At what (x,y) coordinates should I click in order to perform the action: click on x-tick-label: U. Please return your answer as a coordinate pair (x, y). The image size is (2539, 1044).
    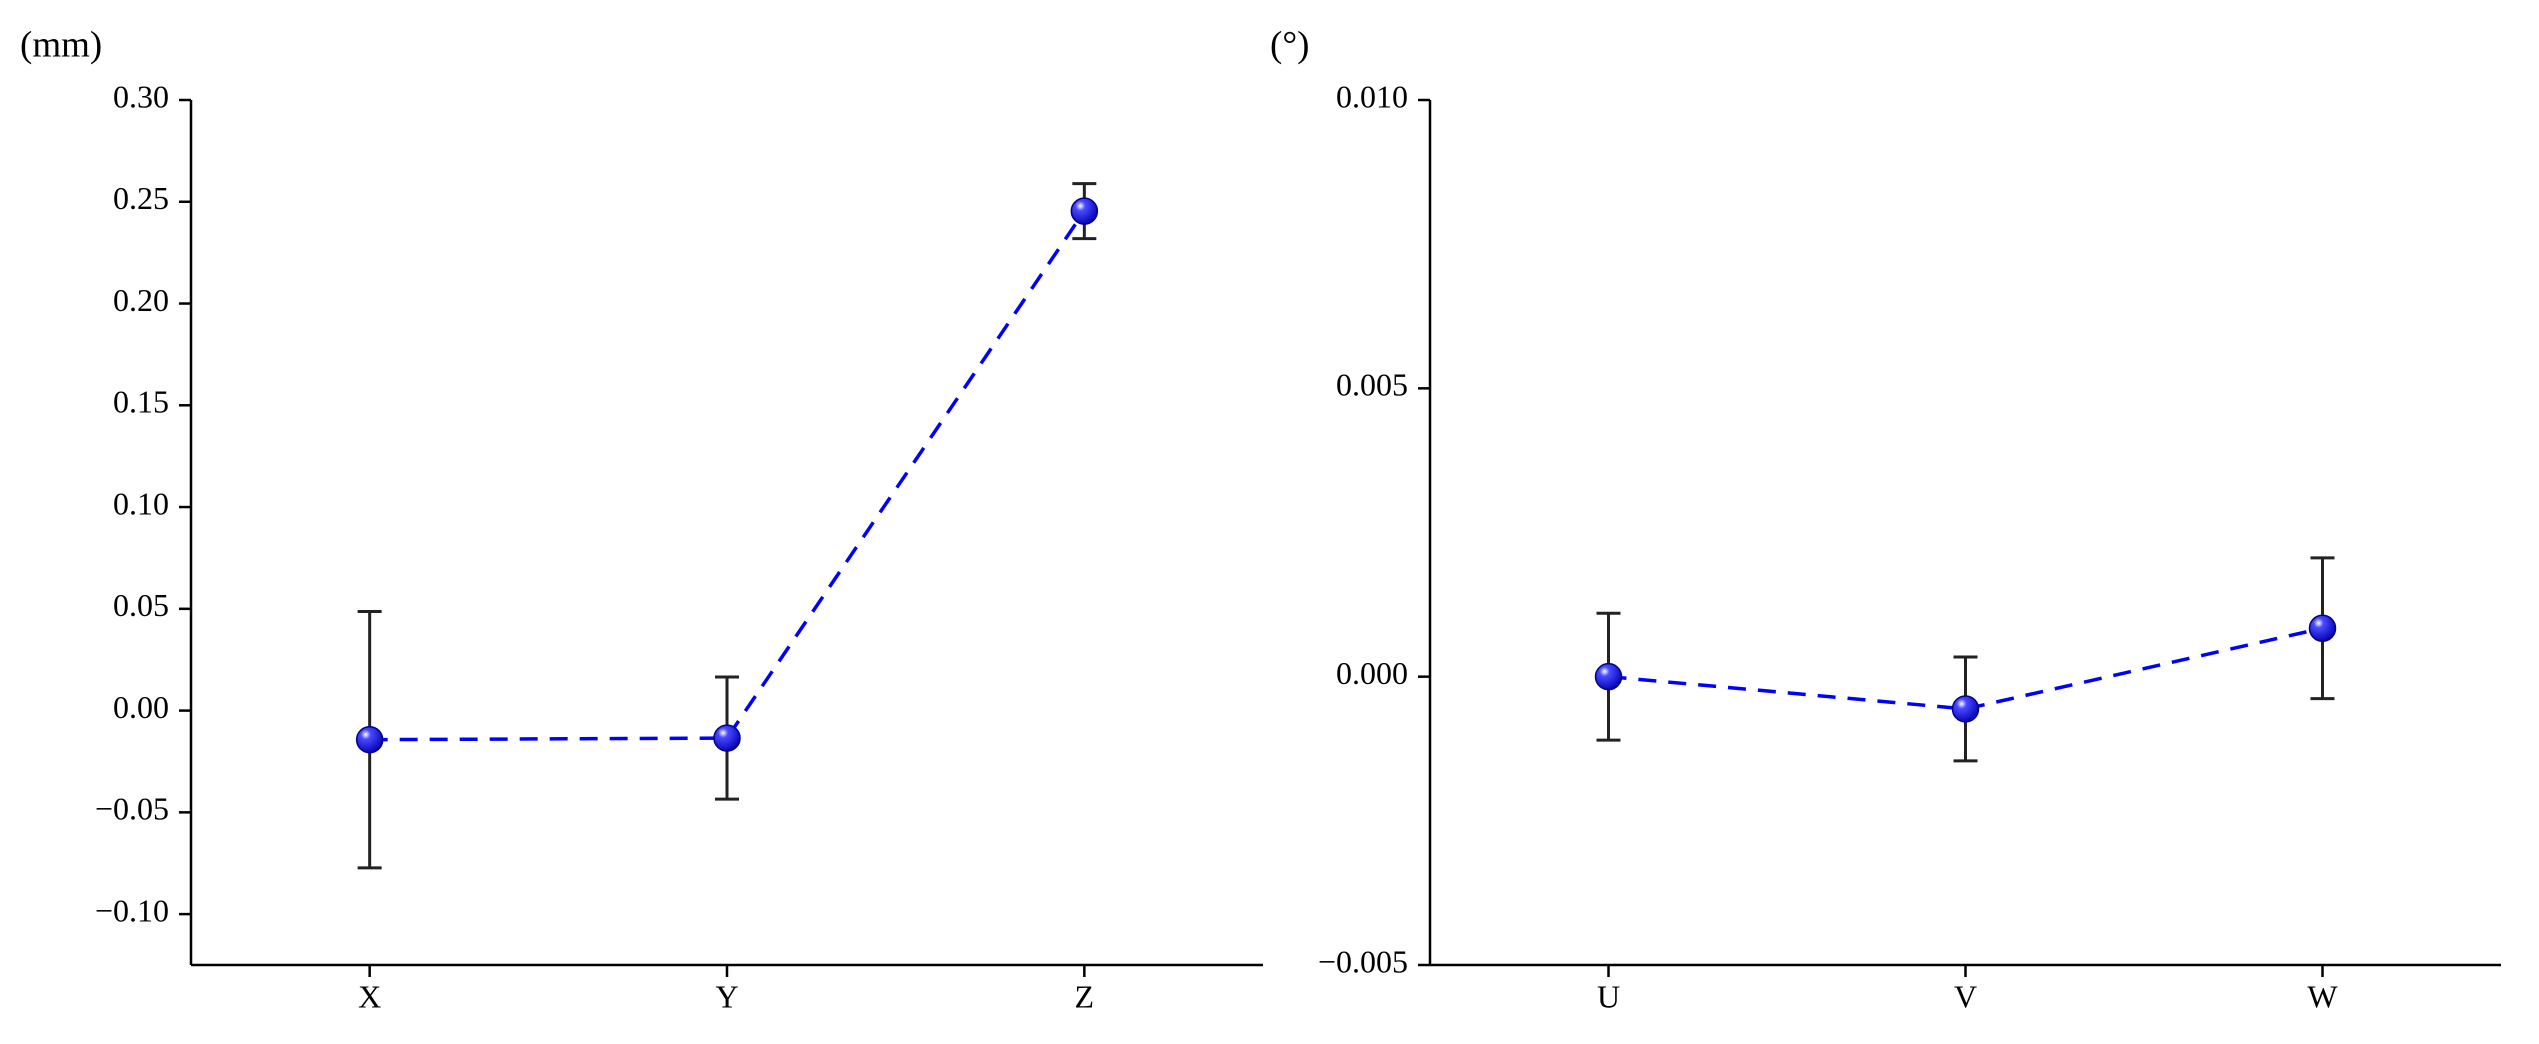
    Looking at the image, I should click on (1608, 996).